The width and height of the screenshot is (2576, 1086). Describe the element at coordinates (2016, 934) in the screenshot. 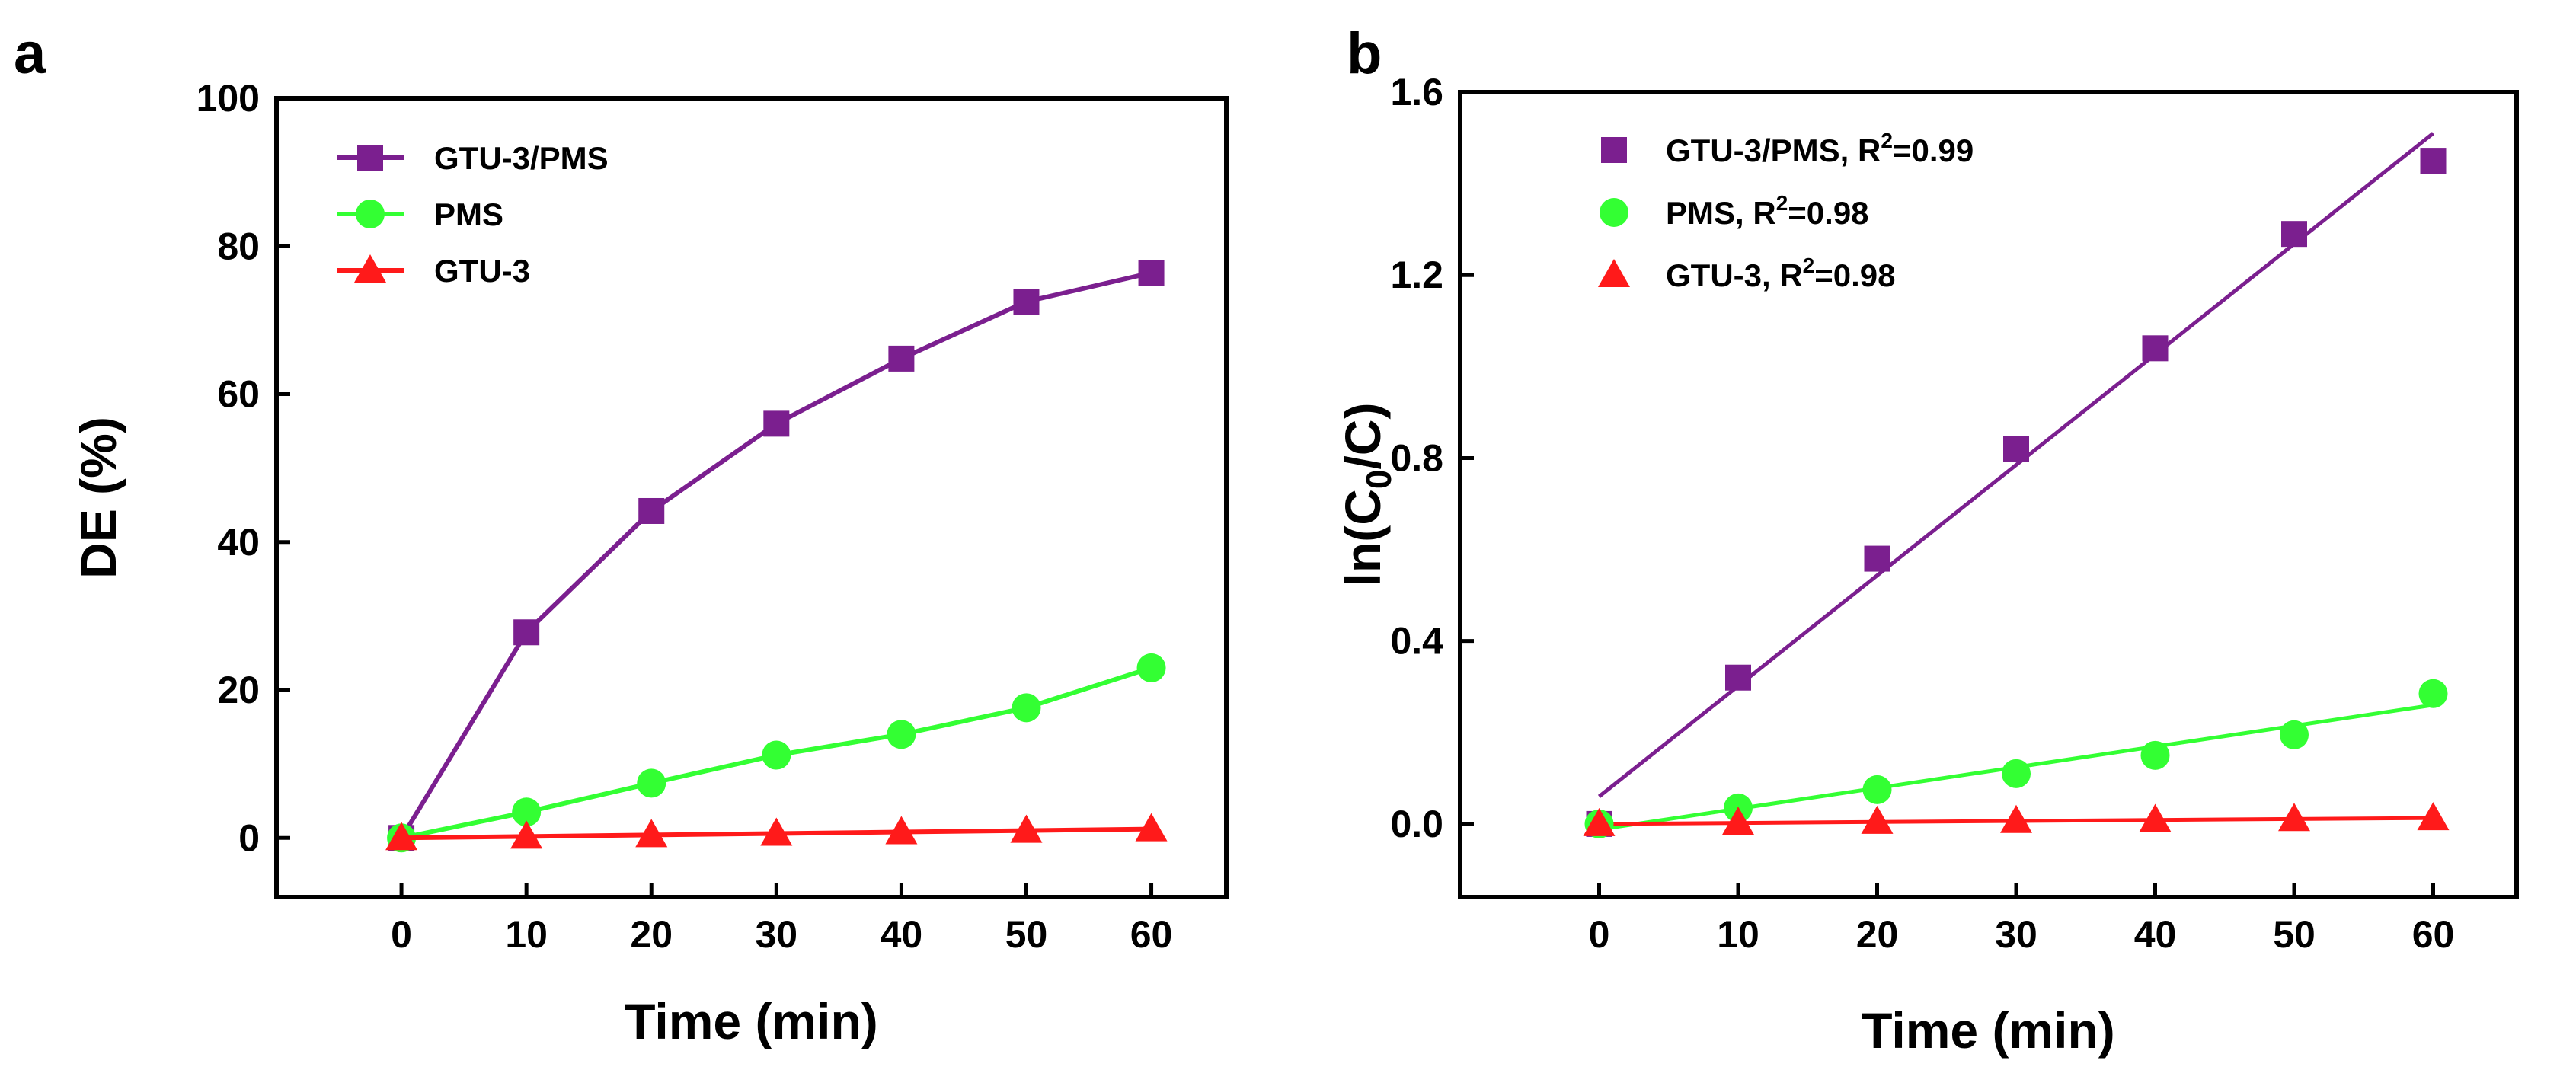

I see `panel-b-x-tick-label: 30` at that location.